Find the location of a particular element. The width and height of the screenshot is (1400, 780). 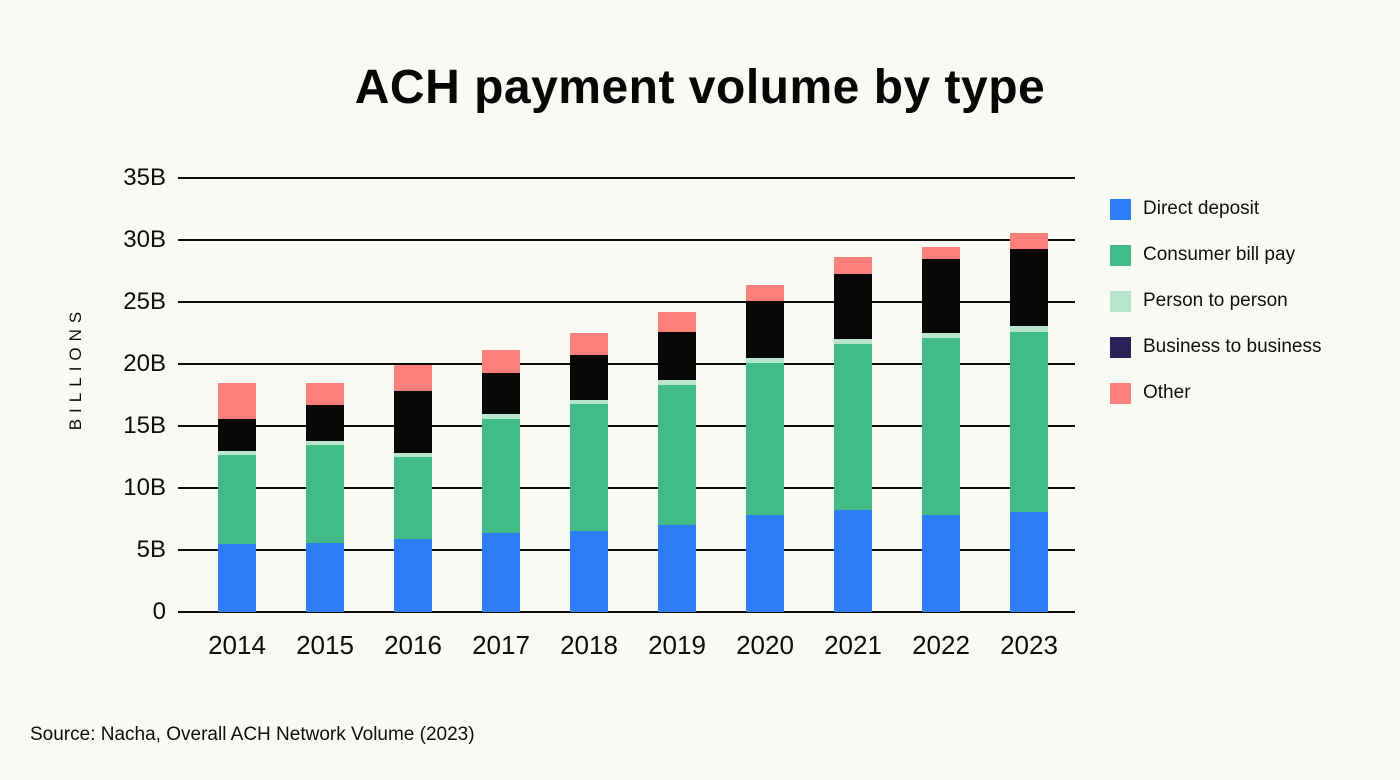

y-axis-title: BILLIONS is located at coordinates (75, 368).